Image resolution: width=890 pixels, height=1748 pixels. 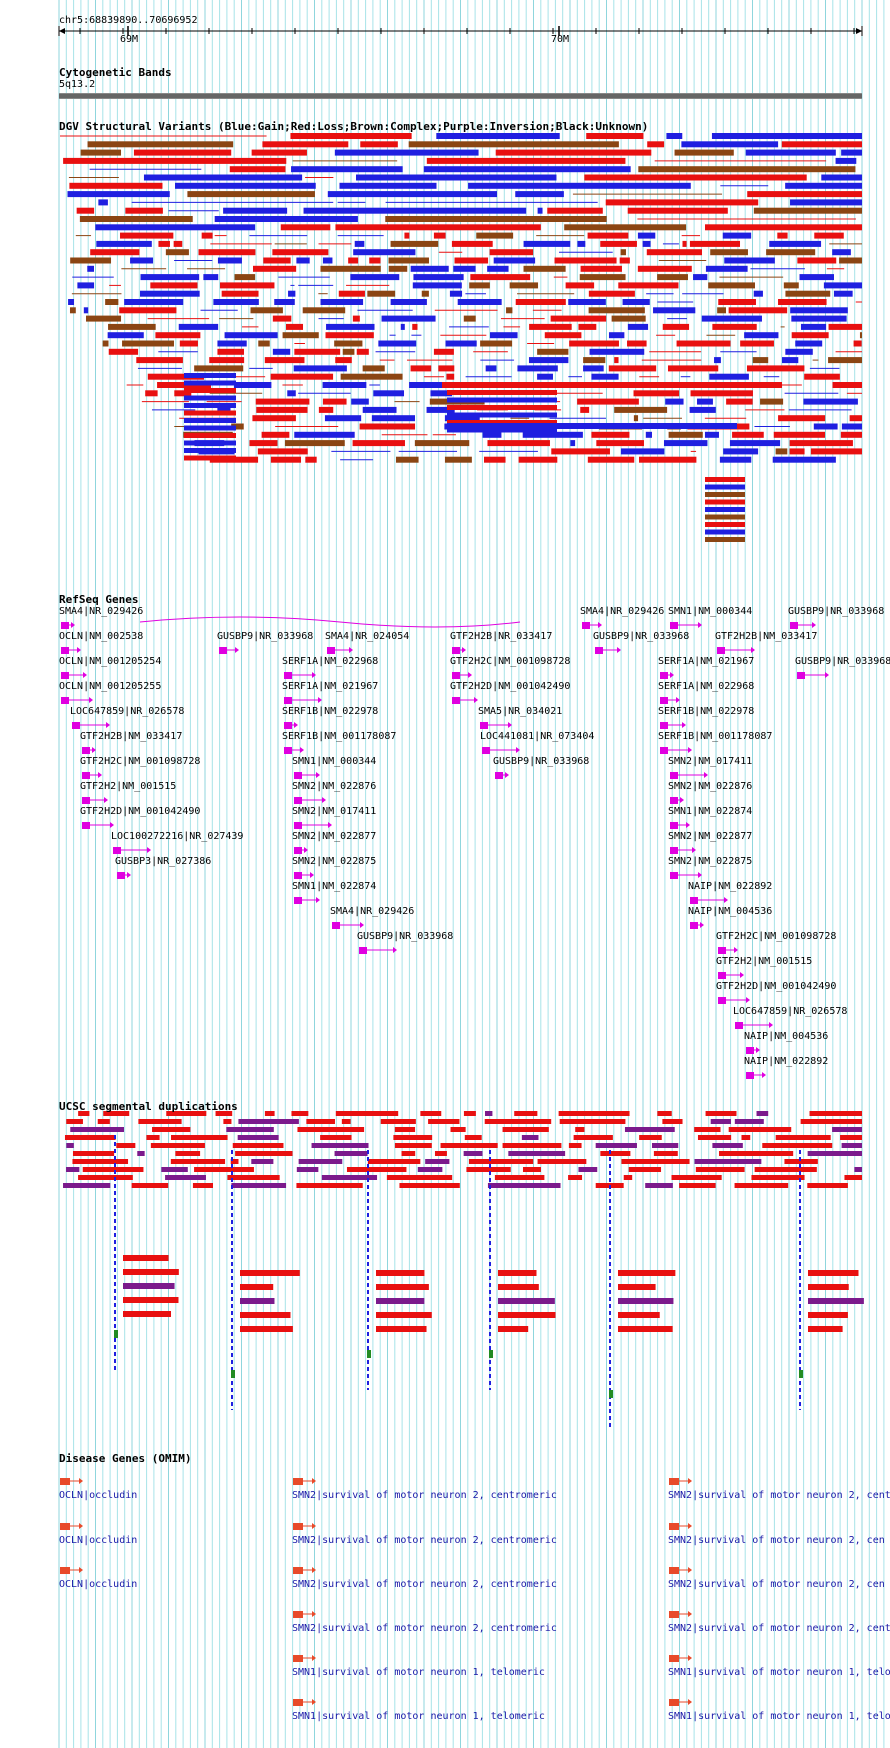 What do you see at coordinates (367, 636) in the screenshot?
I see `refseq-gene-label: SMA4|NR_024054` at bounding box center [367, 636].